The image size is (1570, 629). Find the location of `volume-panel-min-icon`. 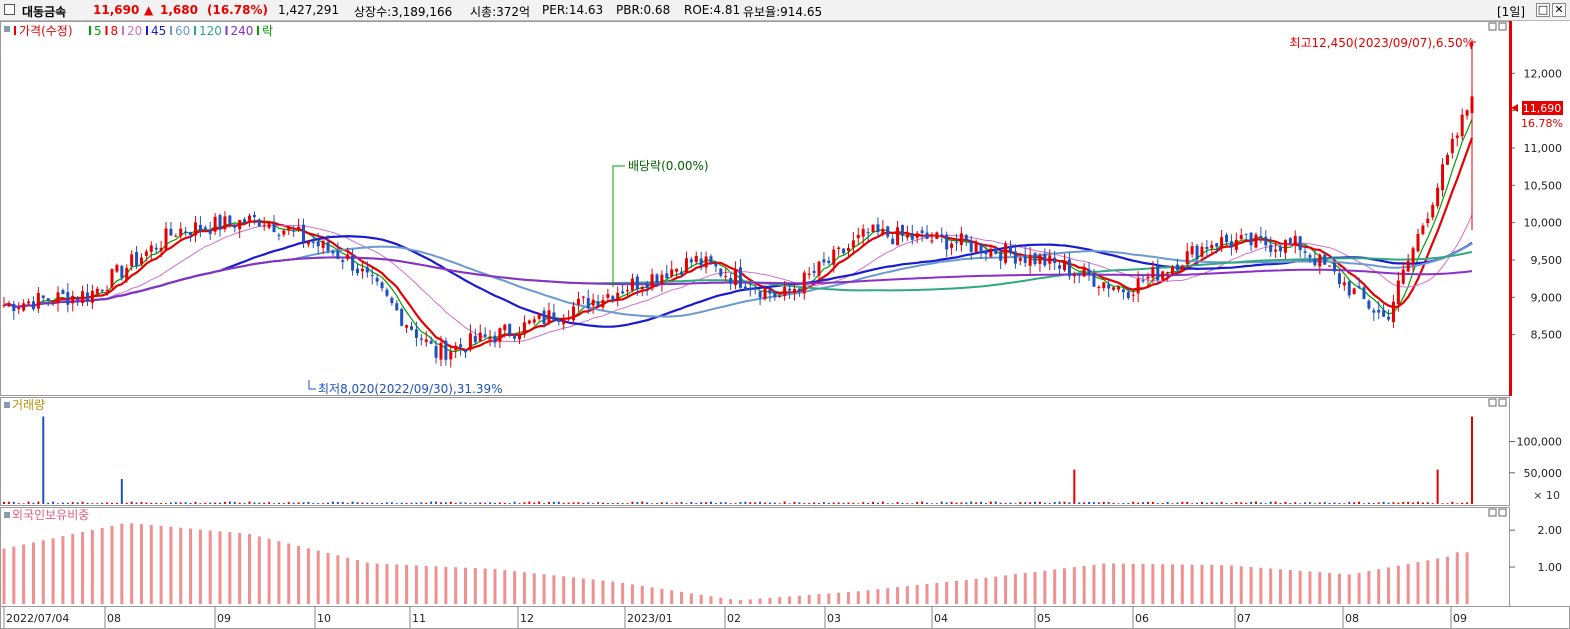

volume-panel-min-icon is located at coordinates (1492, 402).